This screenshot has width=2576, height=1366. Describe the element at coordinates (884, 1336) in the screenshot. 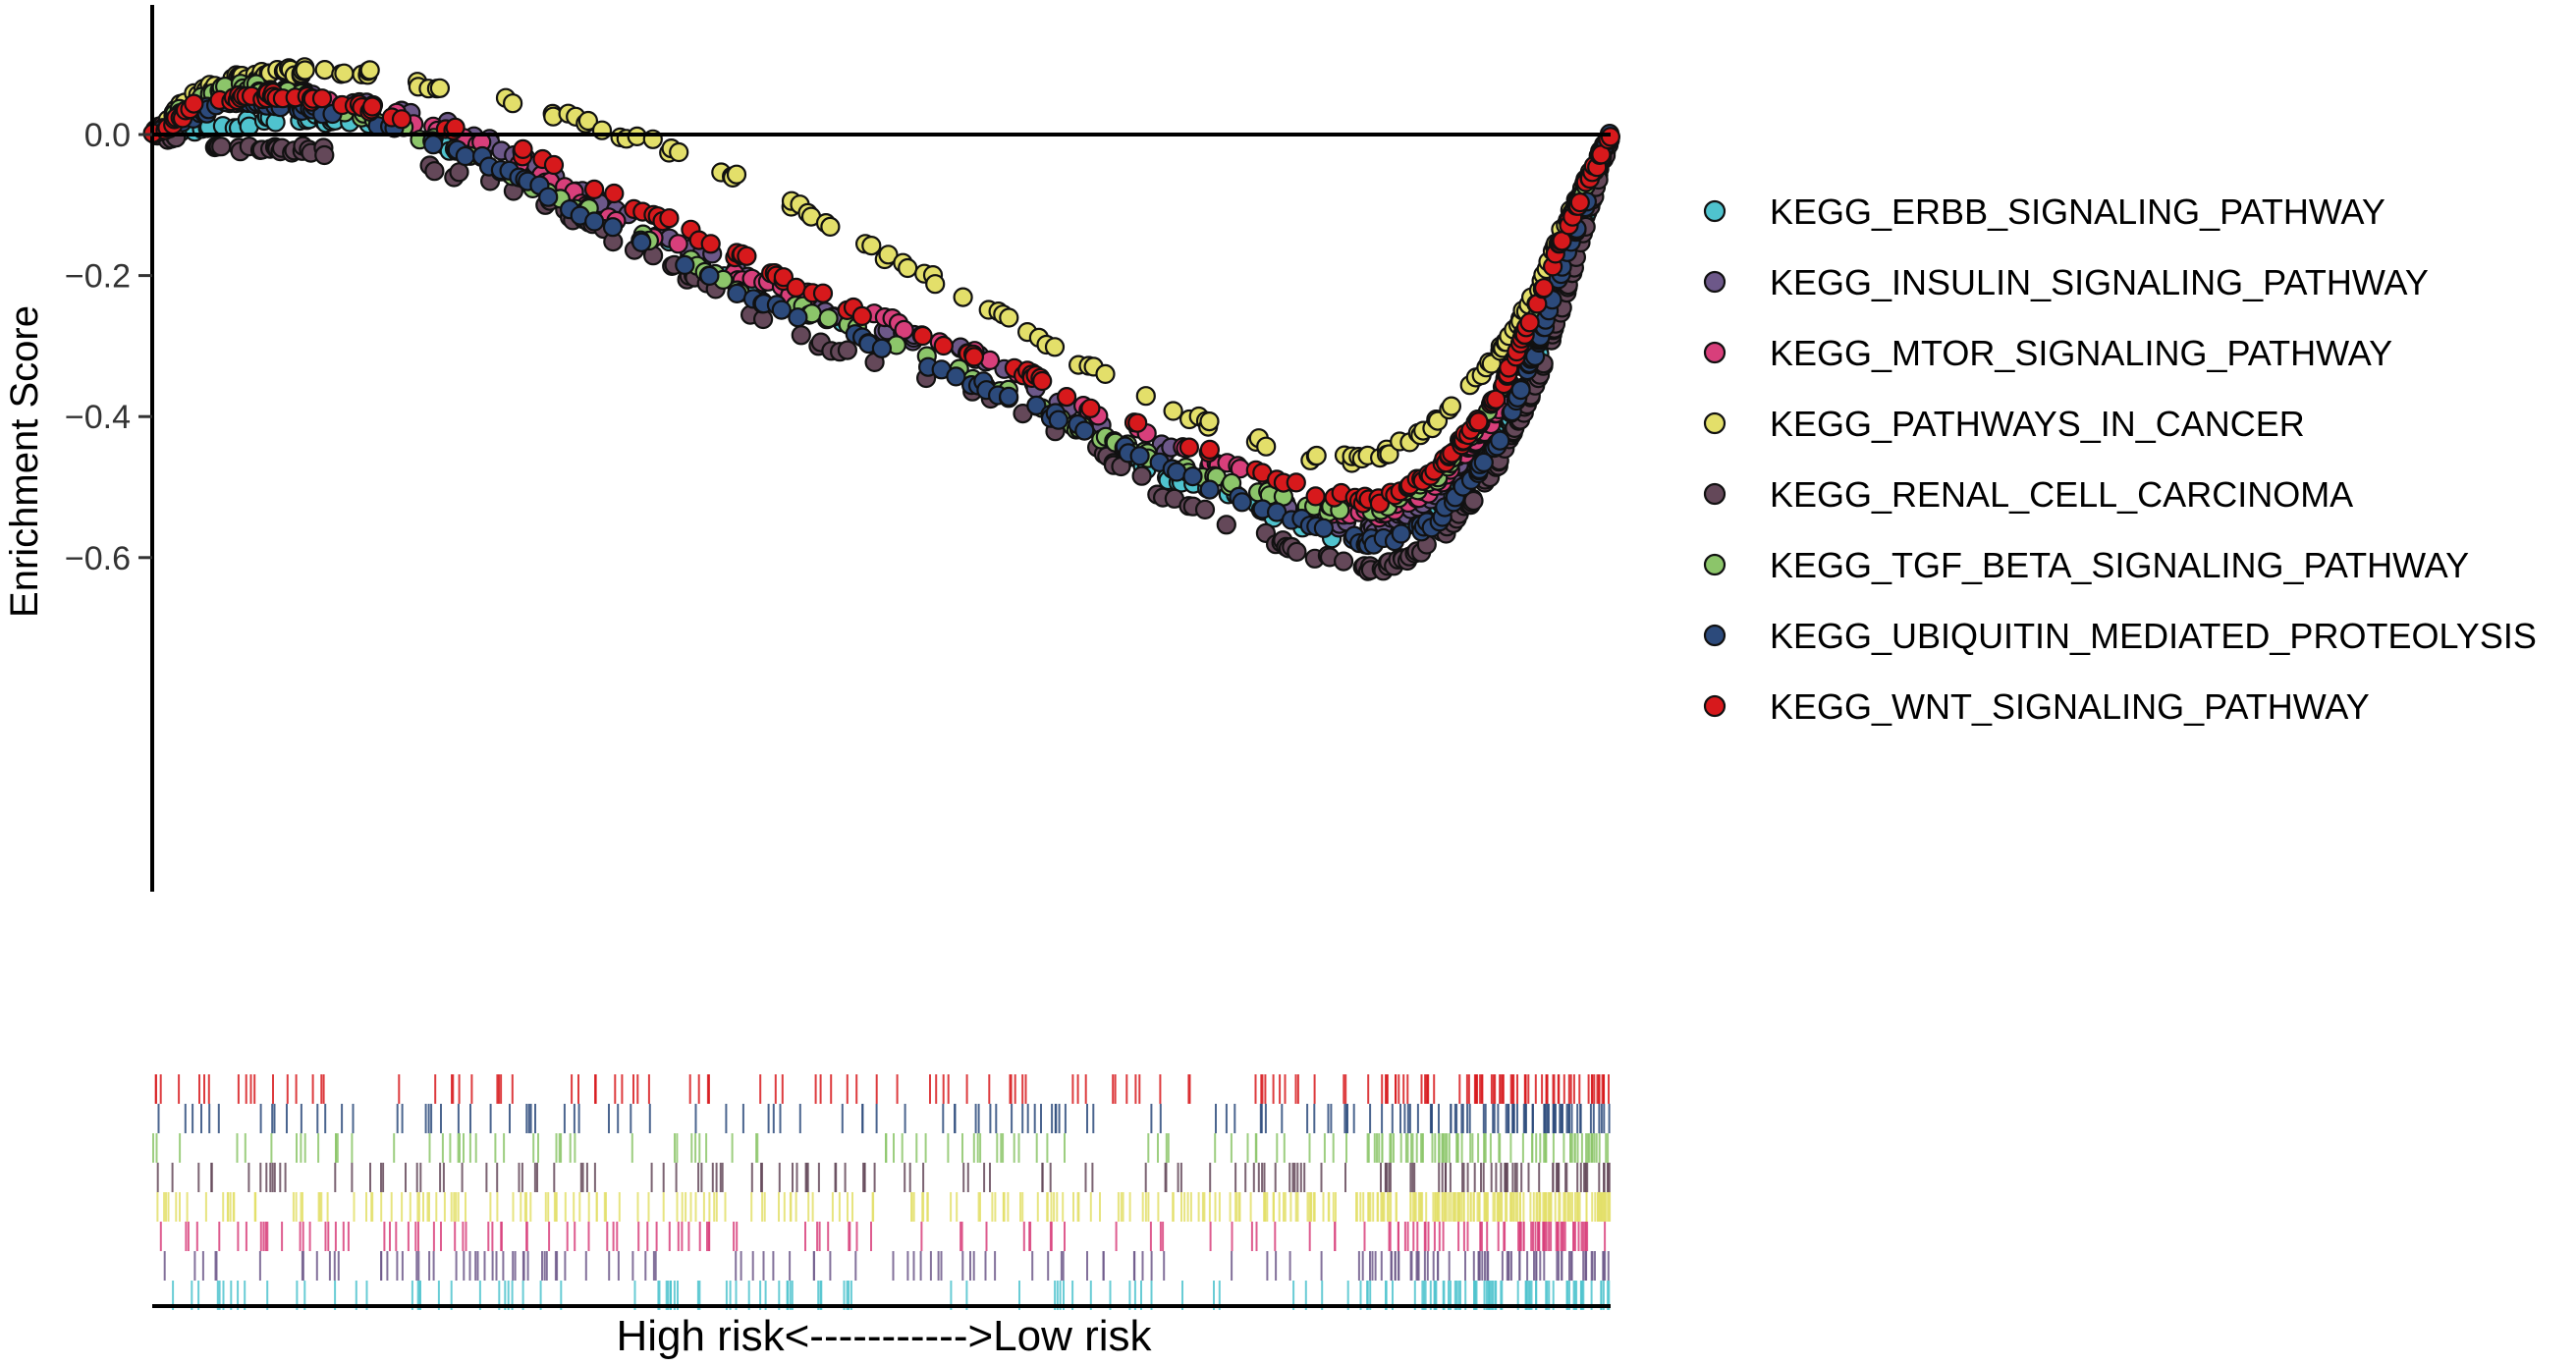

I see `x-axis-label: High risk<----------->Low risk` at that location.